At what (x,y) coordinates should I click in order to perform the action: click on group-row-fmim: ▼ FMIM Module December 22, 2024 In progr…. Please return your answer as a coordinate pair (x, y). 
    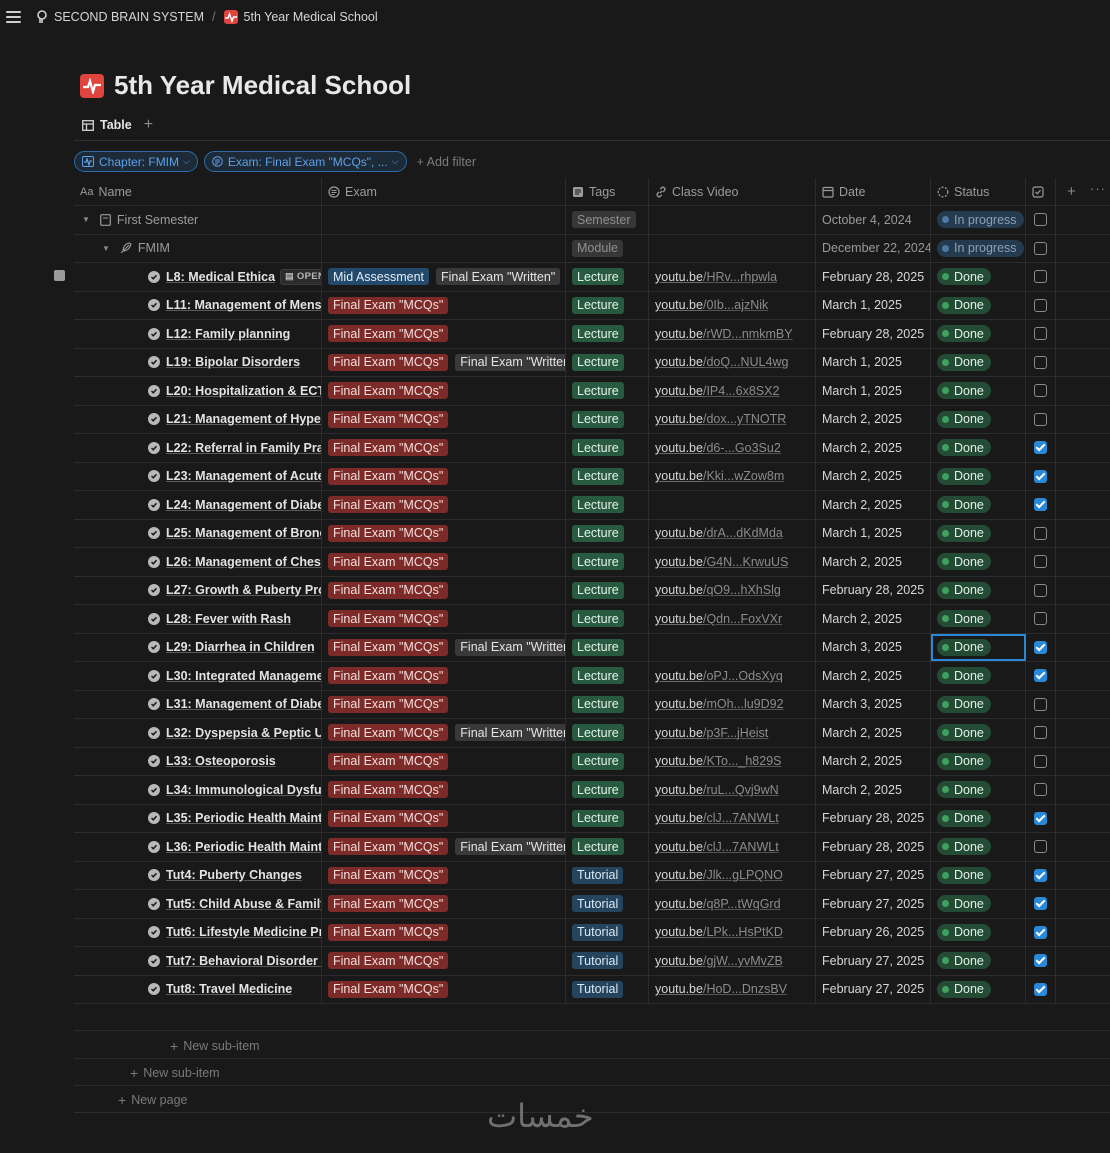
    Looking at the image, I should click on (592, 248).